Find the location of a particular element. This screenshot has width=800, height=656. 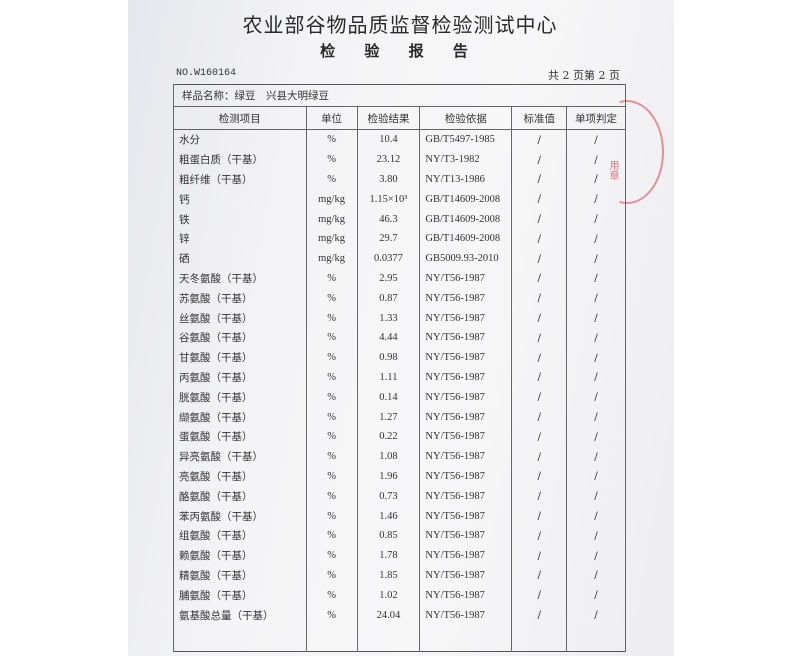

table-row: 水分% 10.4 GB/T5497-1985// is located at coordinates (399, 139).